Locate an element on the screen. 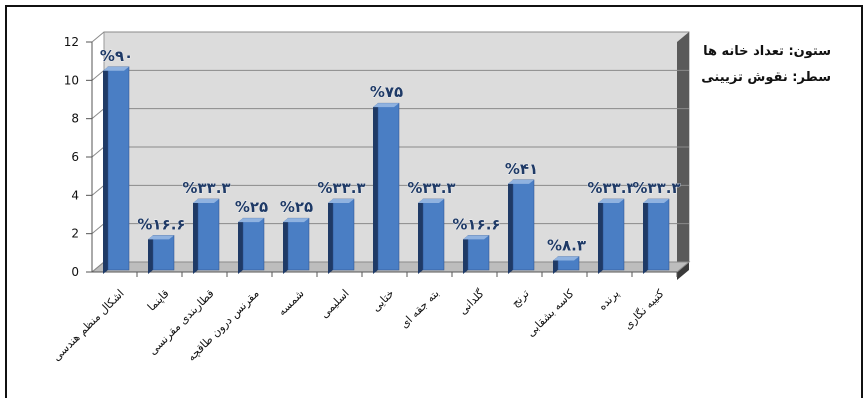 Image resolution: width=868 pixels, height=400 pixels. y-tick-label: 2 is located at coordinates (75, 234).